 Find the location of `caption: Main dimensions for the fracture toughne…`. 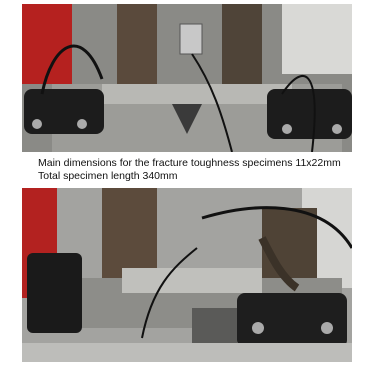

caption: Main dimensions for the fracture toughne… is located at coordinates (189, 170).